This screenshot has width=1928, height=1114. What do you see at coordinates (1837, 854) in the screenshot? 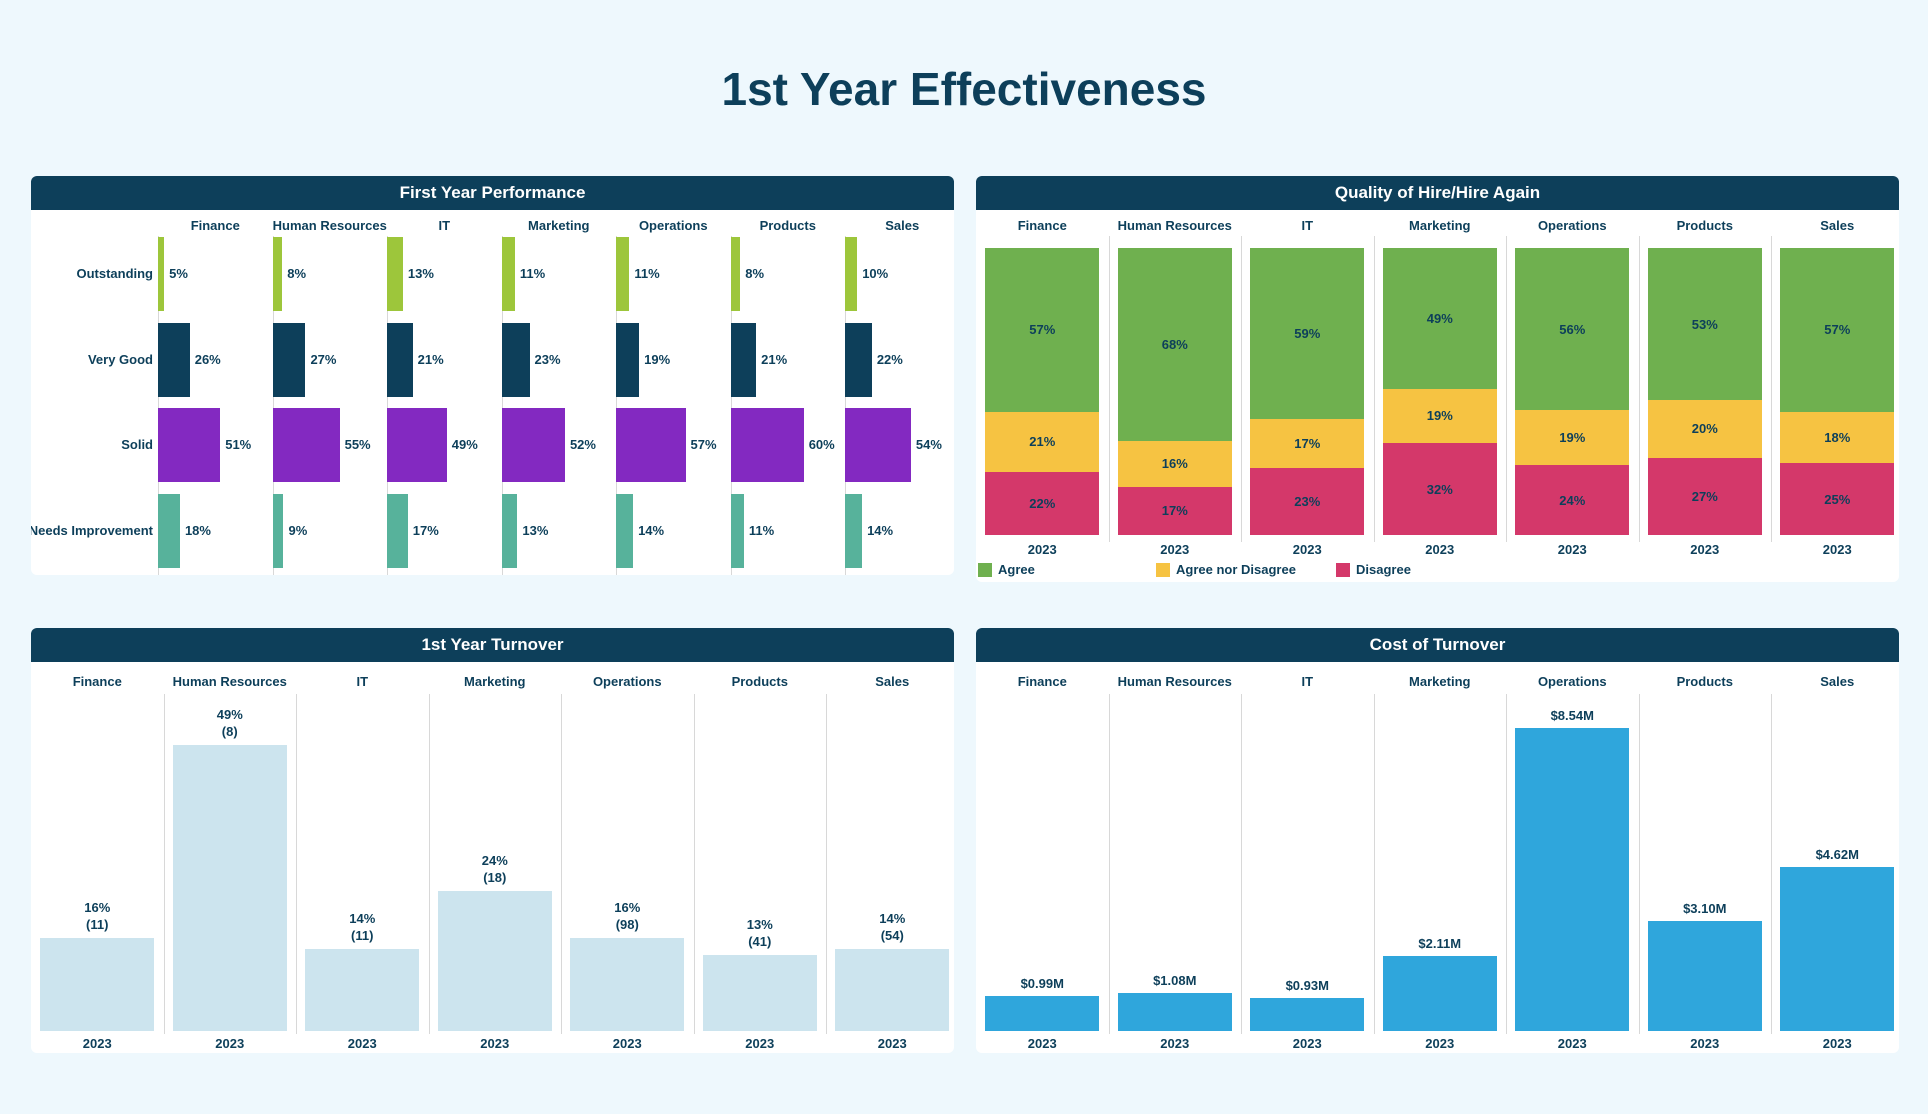
I see `bar-value-label: $4.62M` at bounding box center [1837, 854].